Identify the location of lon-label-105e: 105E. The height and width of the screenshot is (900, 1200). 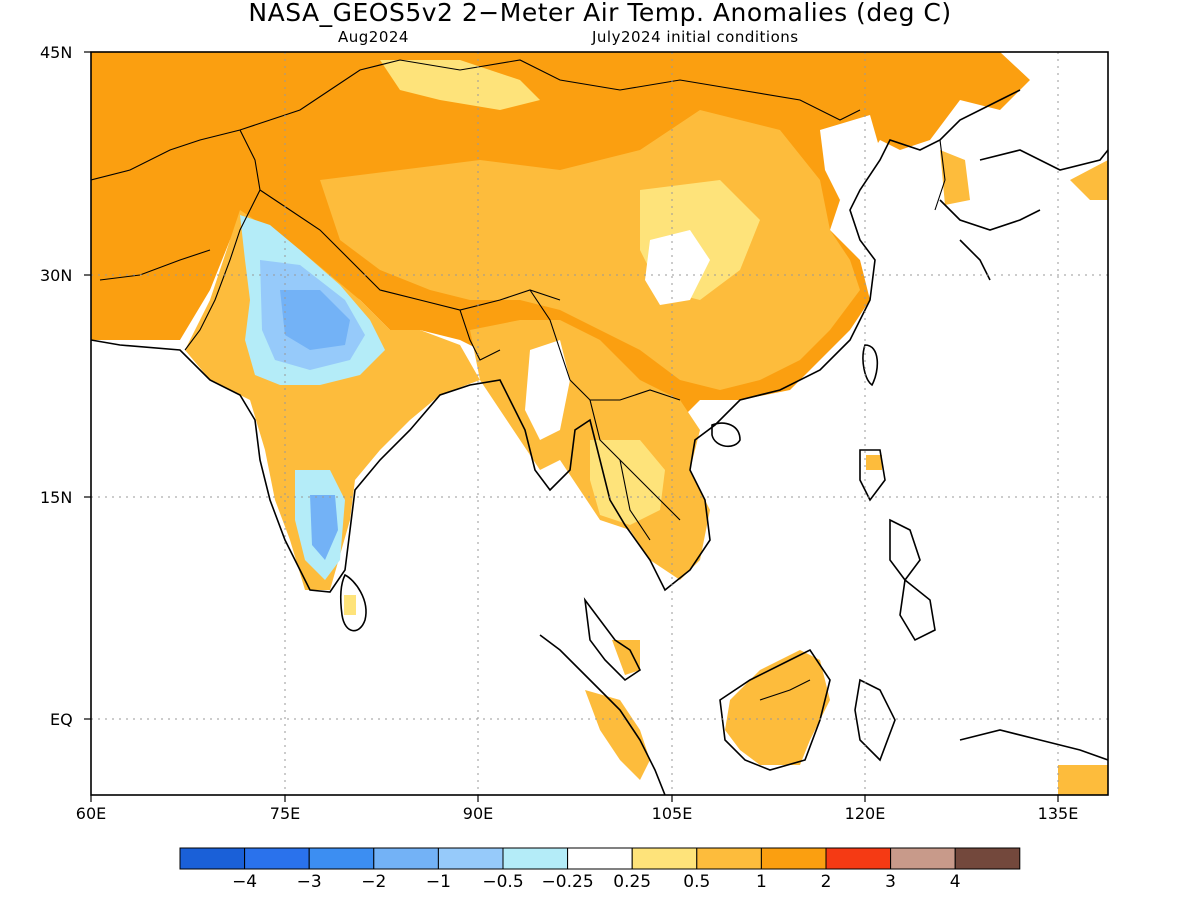
(672, 813).